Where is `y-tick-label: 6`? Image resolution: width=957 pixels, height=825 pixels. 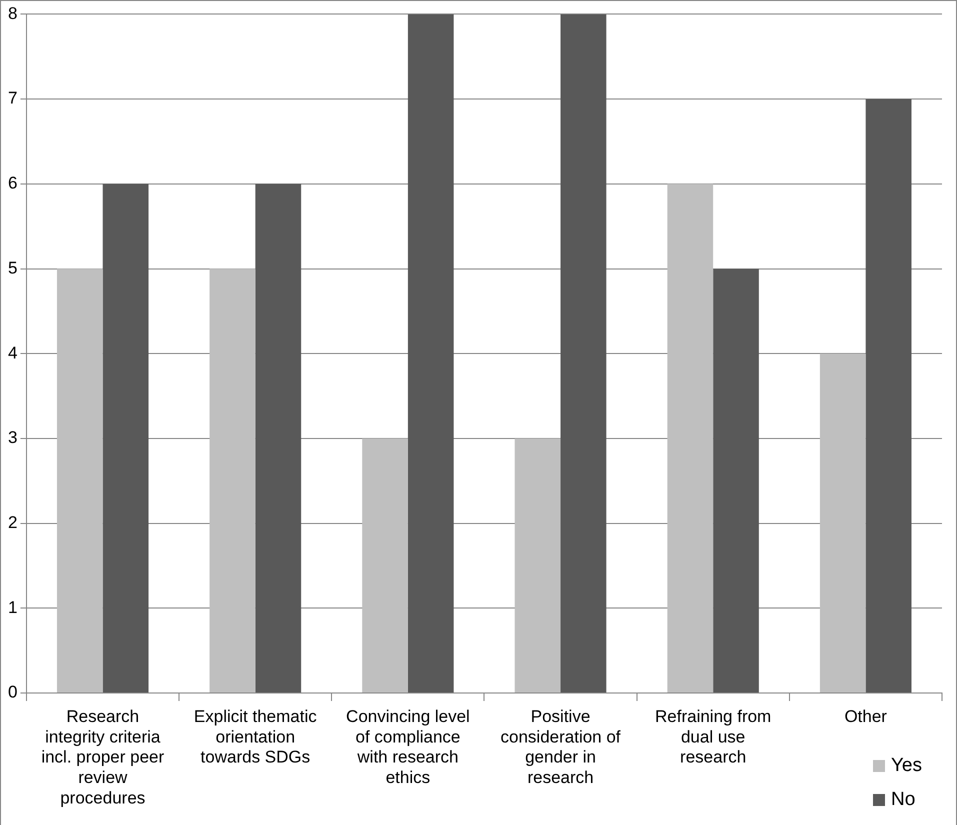
y-tick-label: 6 is located at coordinates (13, 183).